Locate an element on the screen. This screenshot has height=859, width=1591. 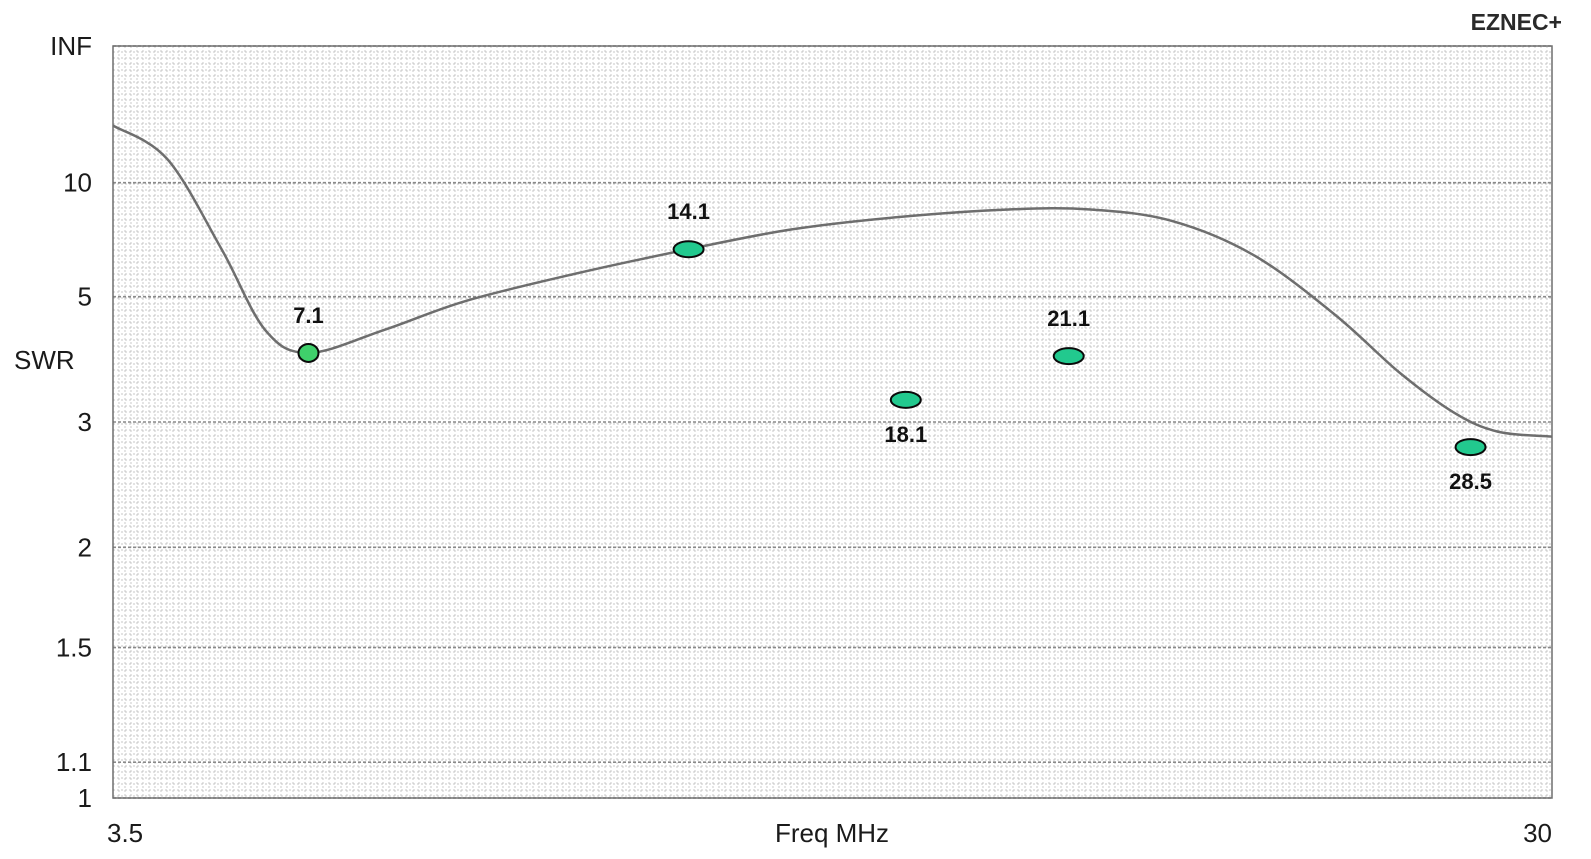
y-tick-label: 3 is located at coordinates (85, 422).